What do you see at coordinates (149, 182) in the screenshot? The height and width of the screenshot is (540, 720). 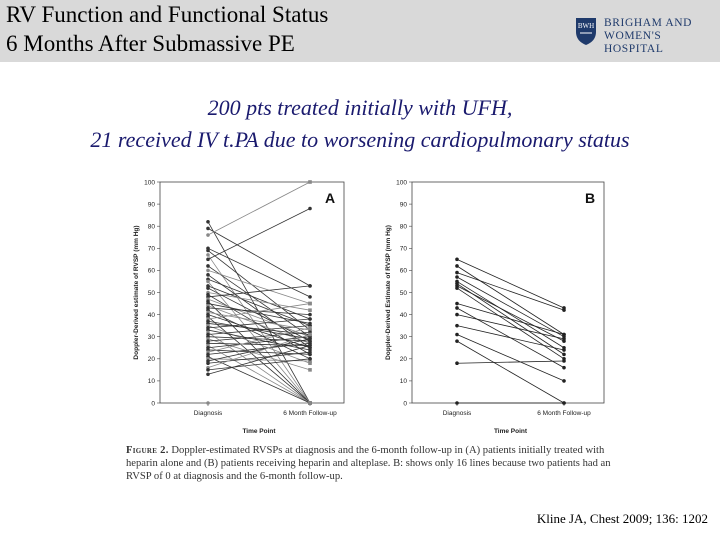 I see `y-tick-label: 100` at bounding box center [149, 182].